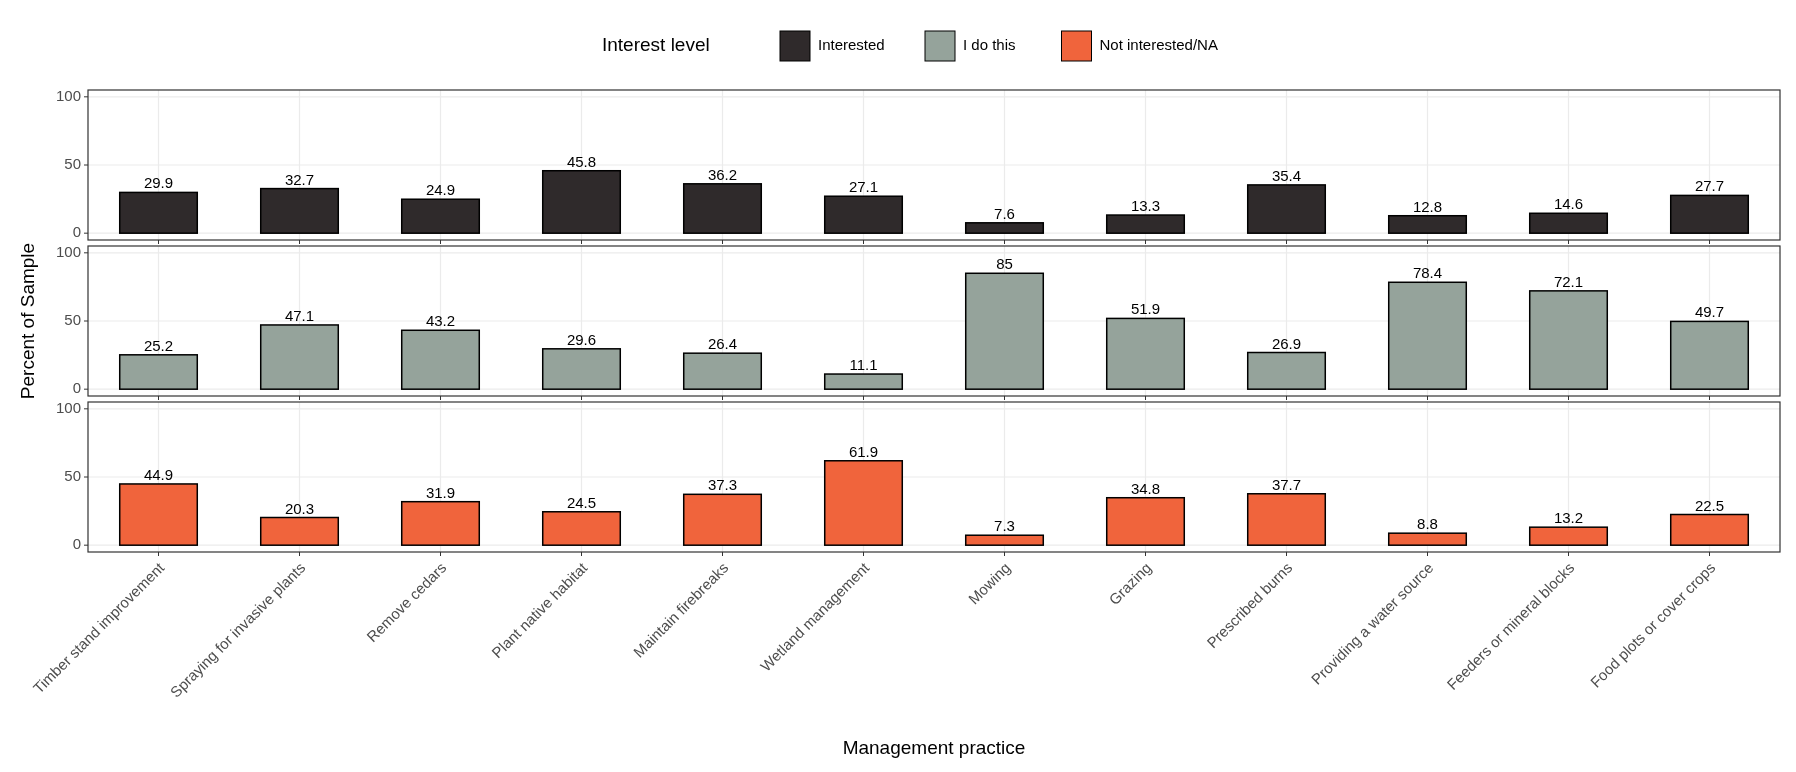 This screenshot has width=1796, height=772. I want to click on data-label: 27.1, so click(863, 187).